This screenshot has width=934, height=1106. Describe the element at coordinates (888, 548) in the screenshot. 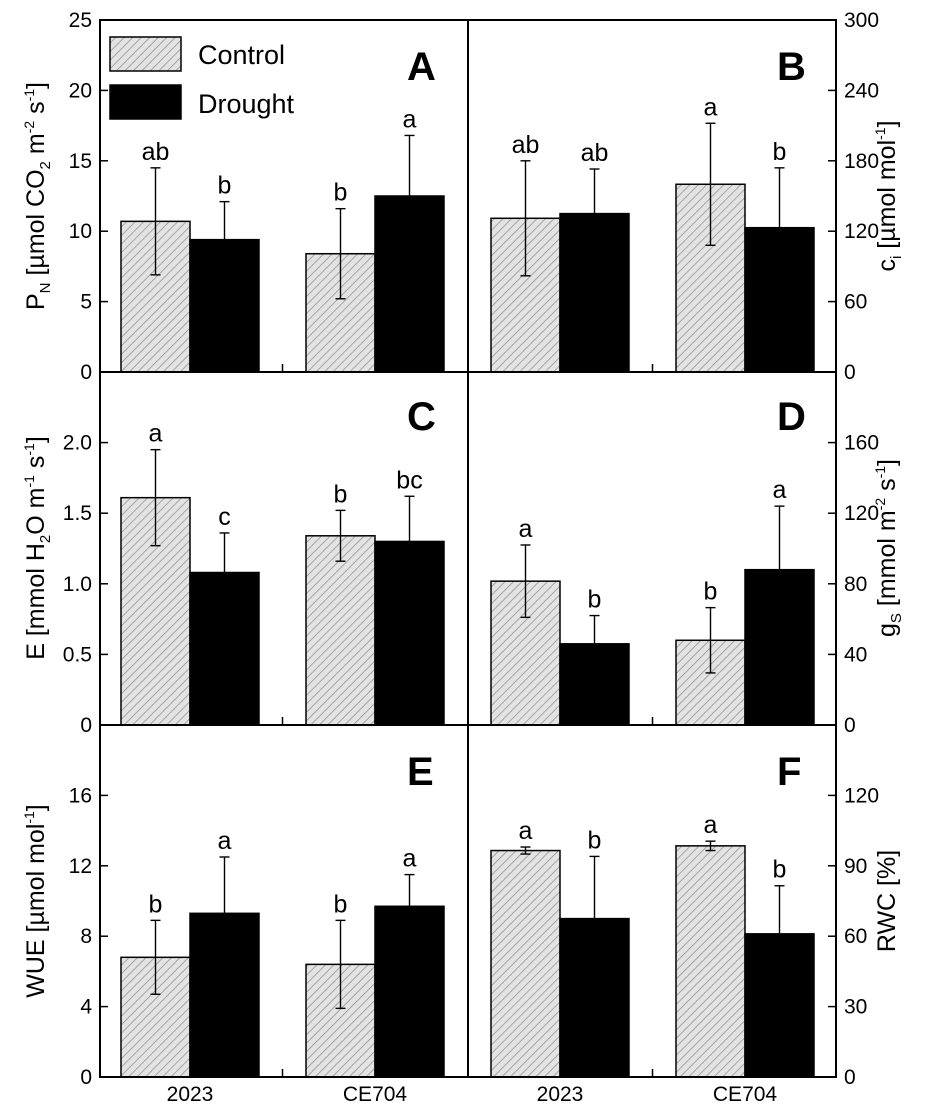

I see `ylabel-d: gS [mmol m-2 s-1]` at that location.